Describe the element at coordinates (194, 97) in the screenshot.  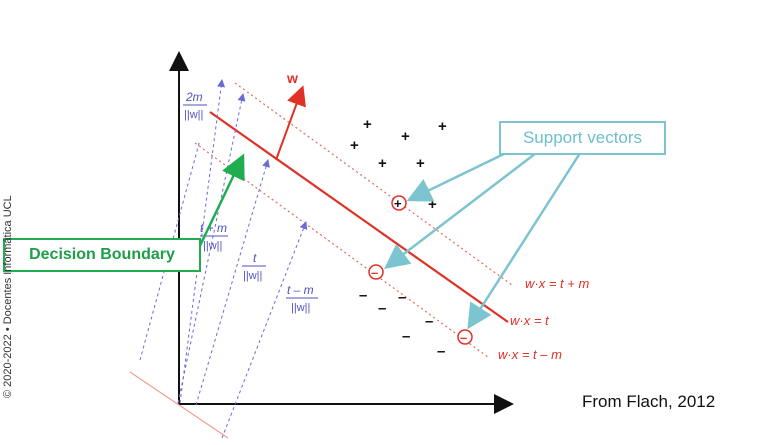
I see `svg-text: 2m` at that location.